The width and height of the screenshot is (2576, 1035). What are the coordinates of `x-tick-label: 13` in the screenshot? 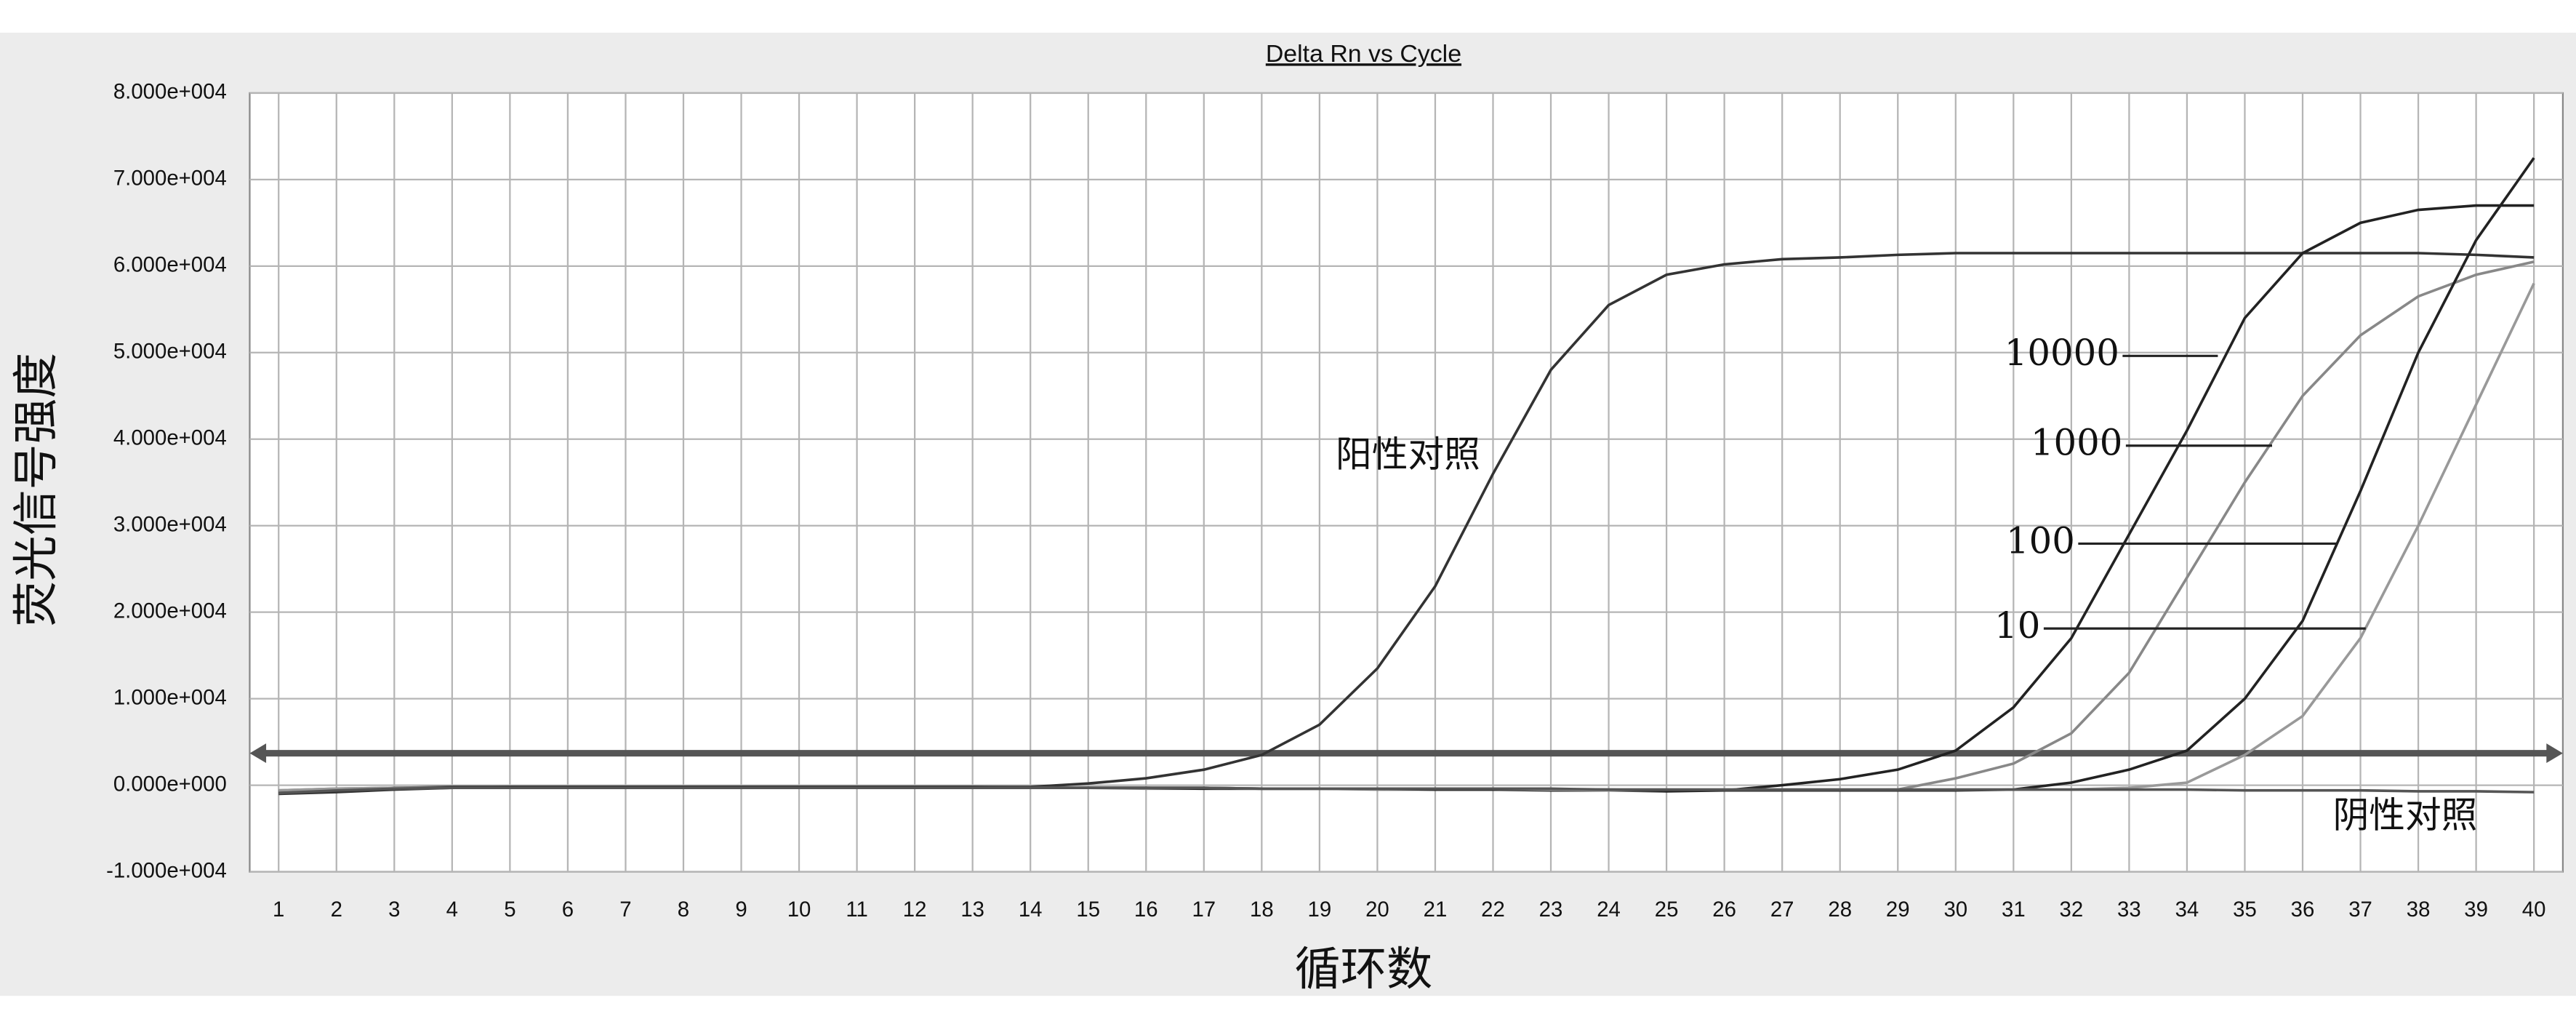 It's located at (972, 910).